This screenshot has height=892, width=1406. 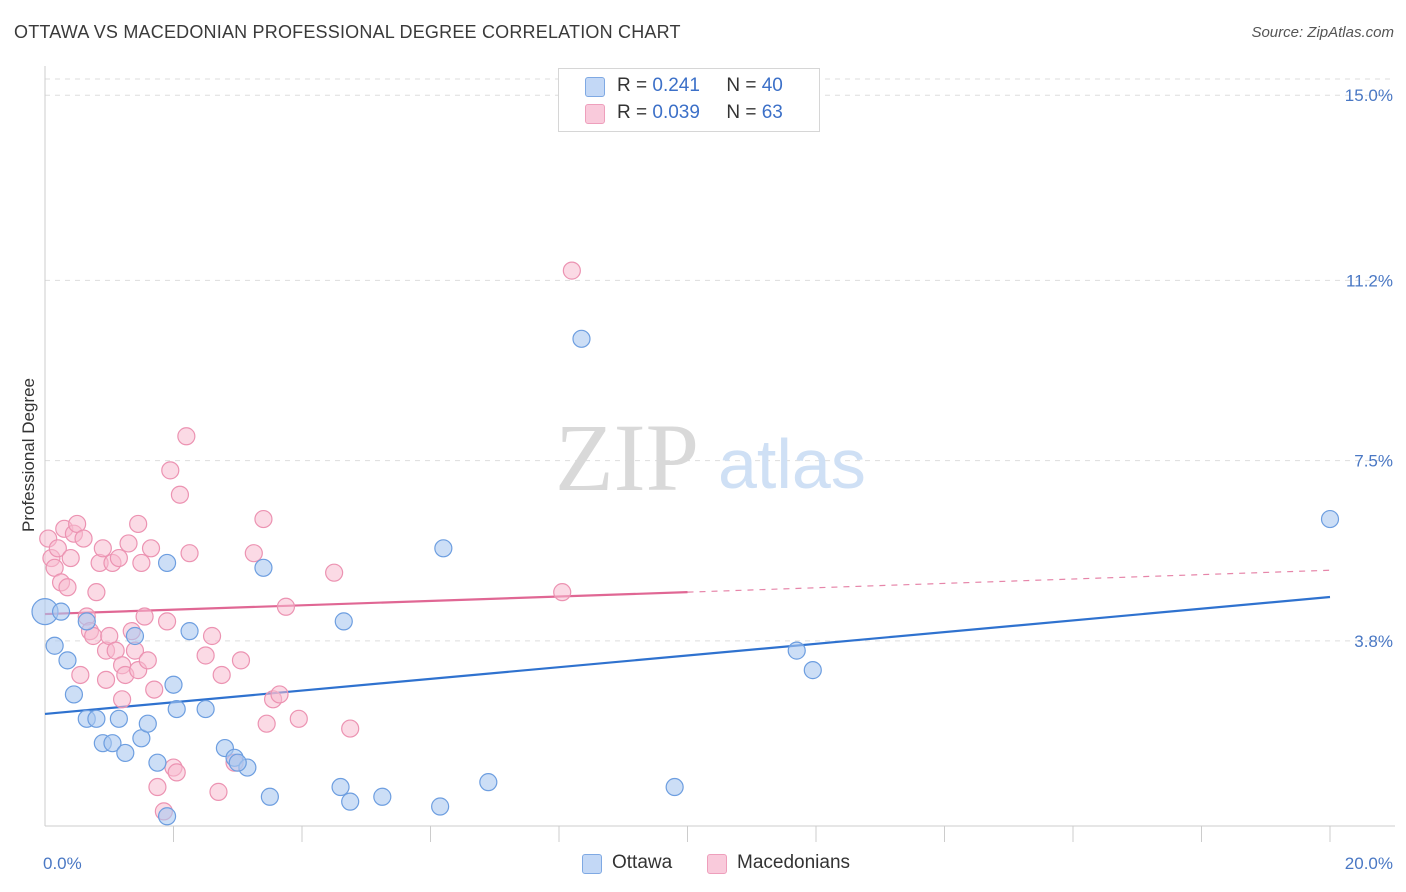 I want to click on x-tick-label-1: 20.0%, so click(x=1369, y=863).